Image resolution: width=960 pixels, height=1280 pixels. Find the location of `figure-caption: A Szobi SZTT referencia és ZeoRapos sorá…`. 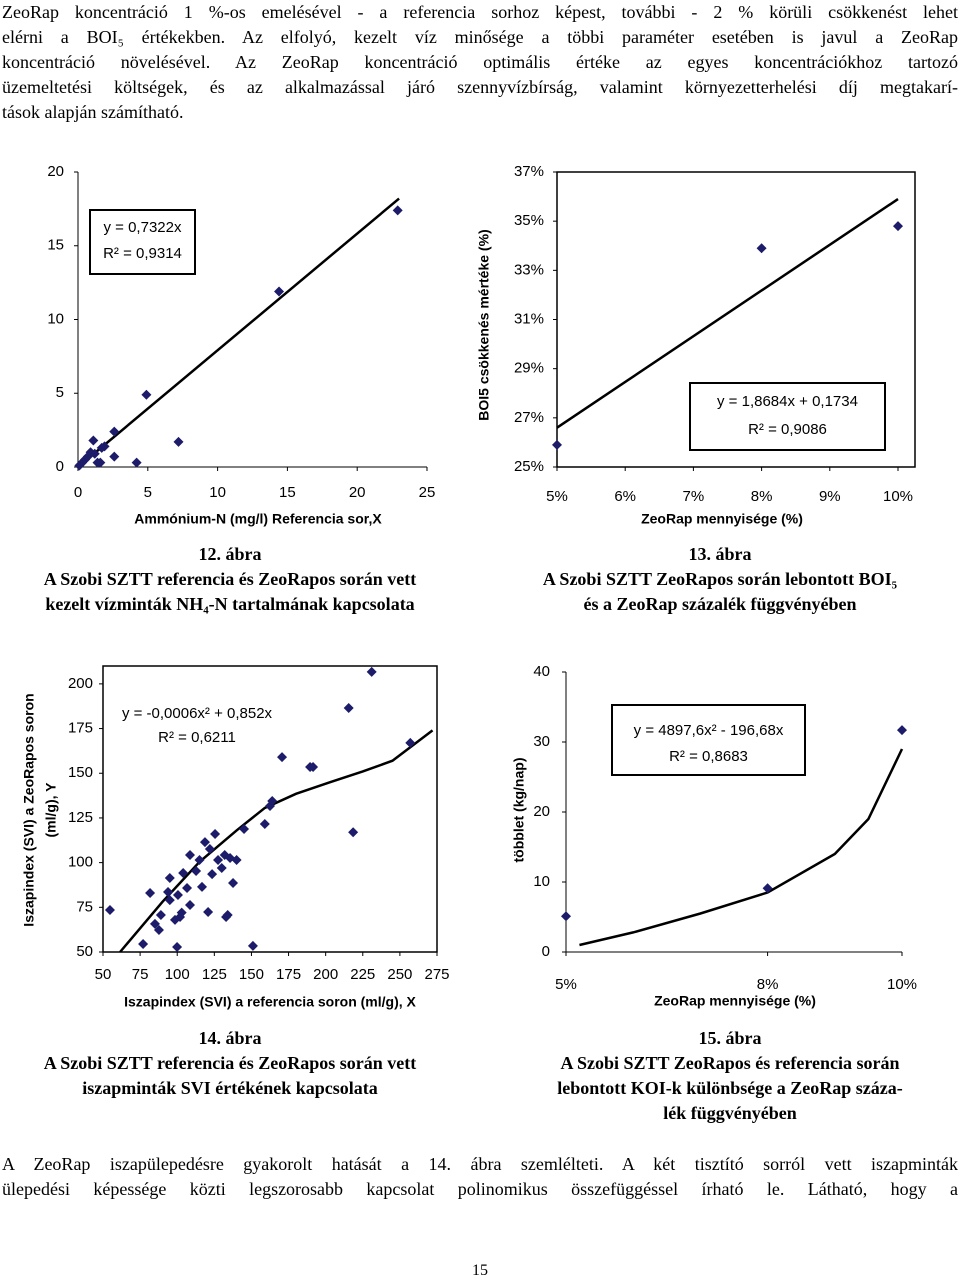

figure-caption: A Szobi SZTT referencia és ZeoRapos sorá… is located at coordinates (230, 1063).